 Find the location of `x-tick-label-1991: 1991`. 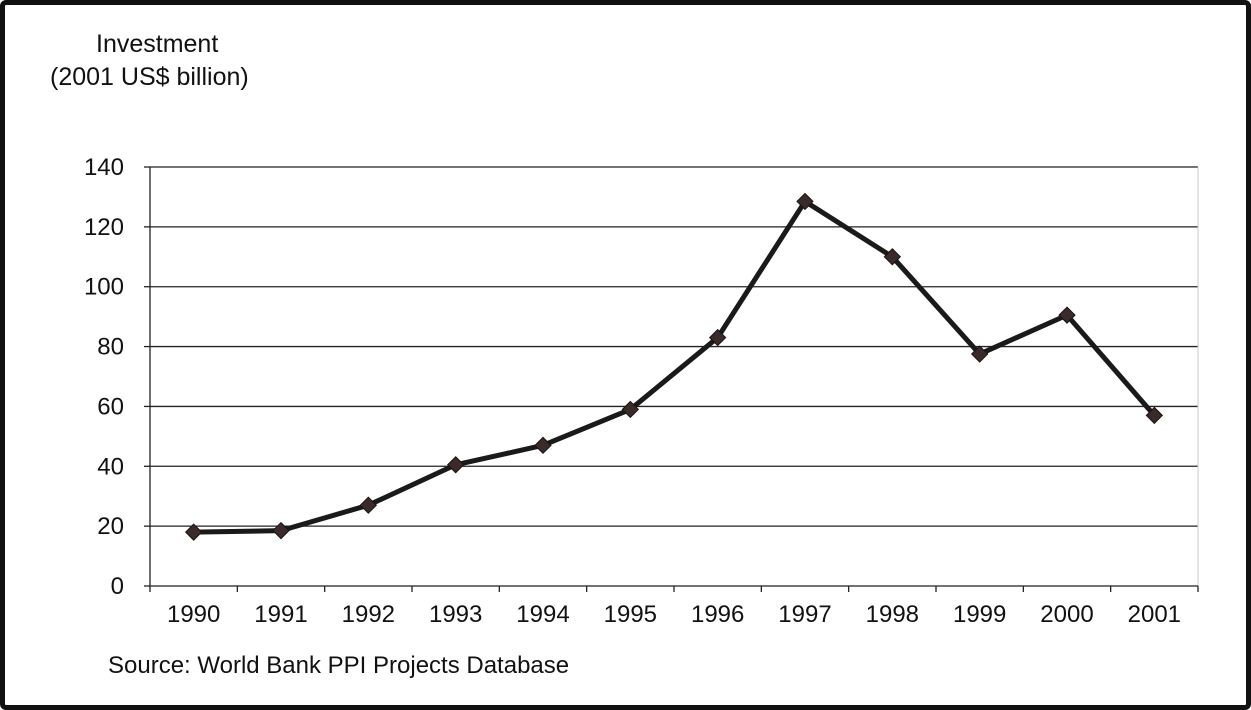

x-tick-label-1991: 1991 is located at coordinates (280, 614).